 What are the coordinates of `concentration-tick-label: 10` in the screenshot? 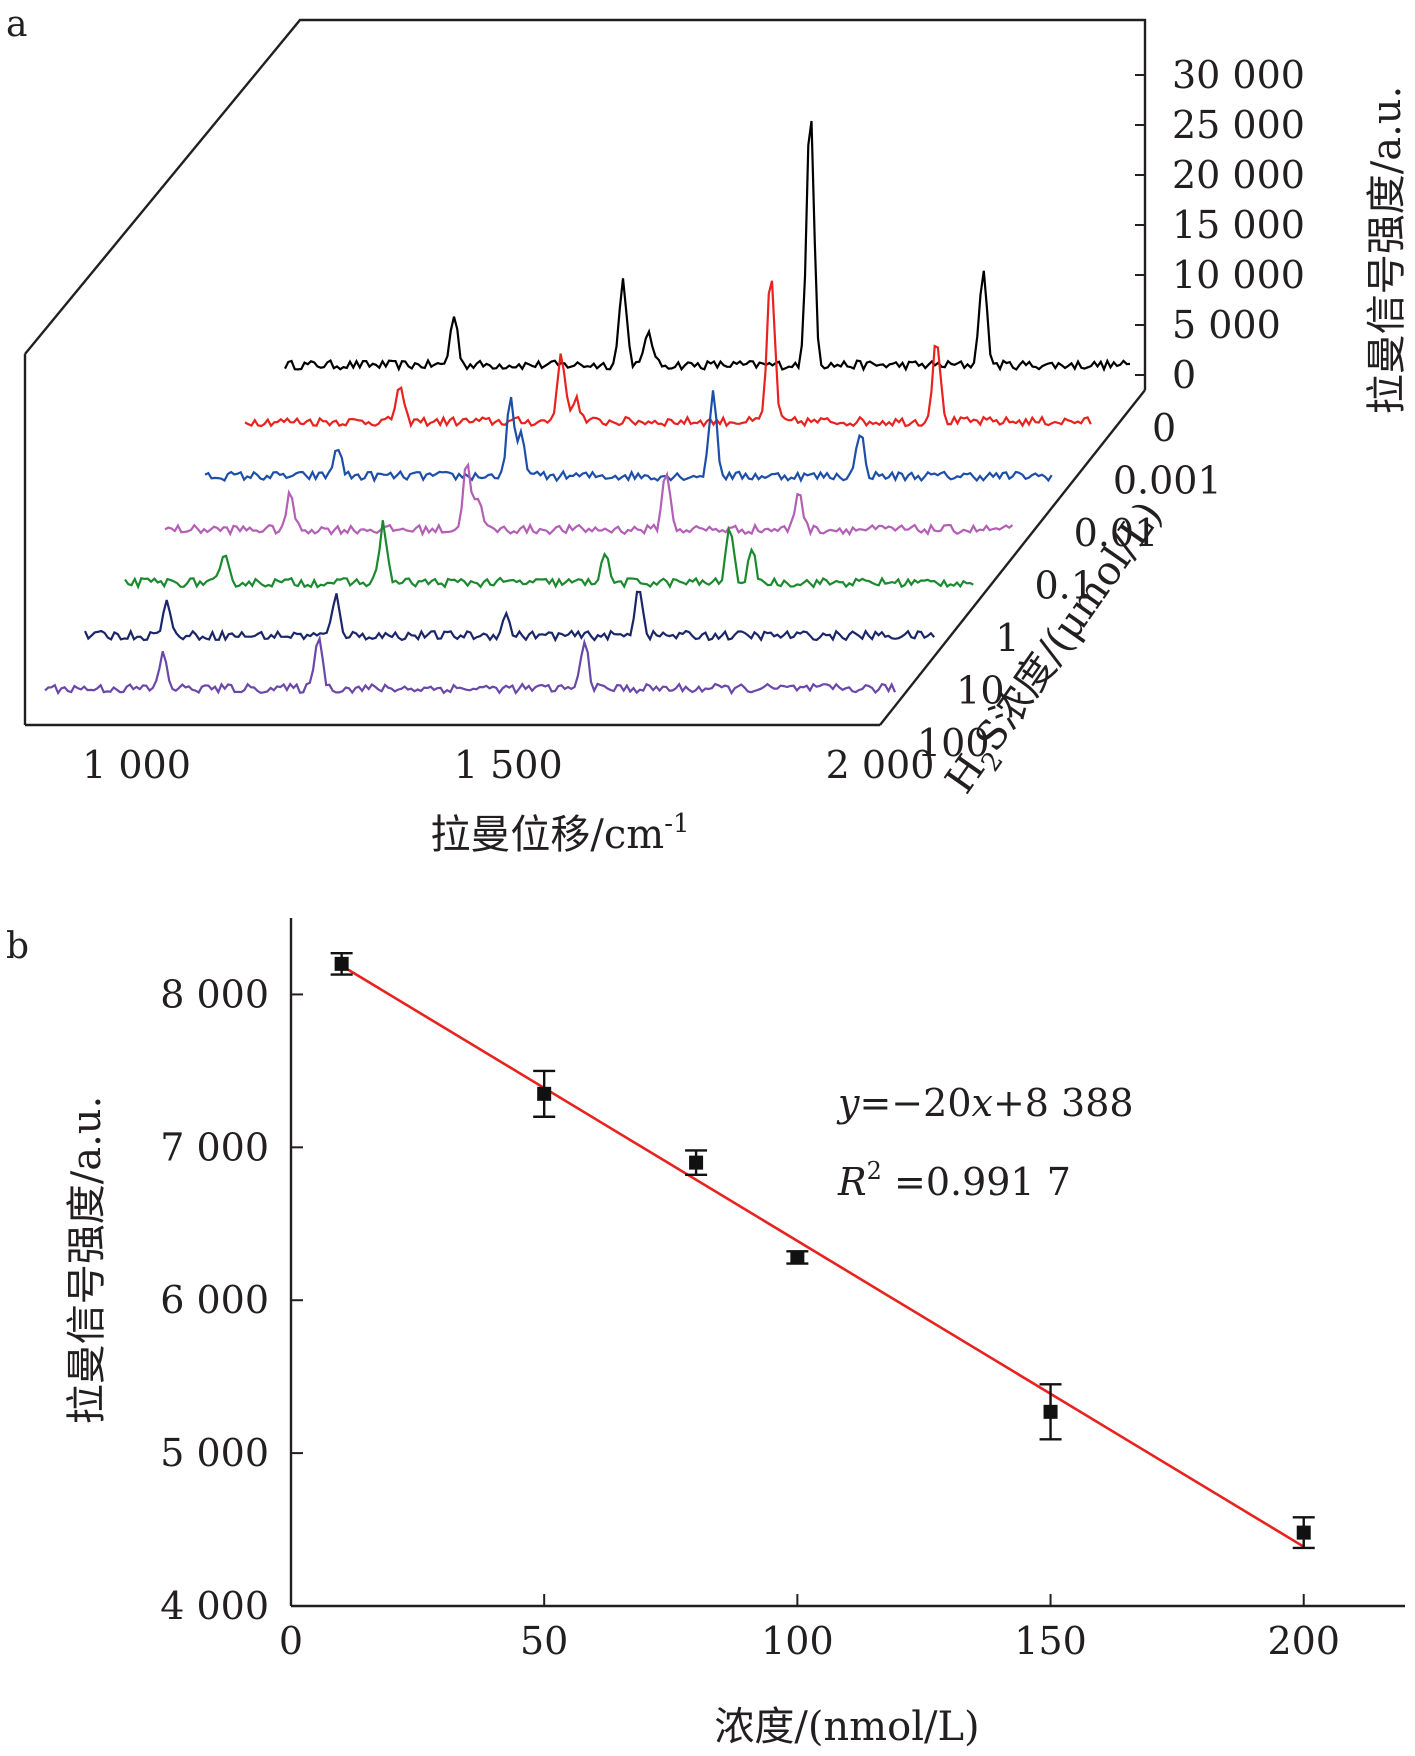 It's located at (980, 691).